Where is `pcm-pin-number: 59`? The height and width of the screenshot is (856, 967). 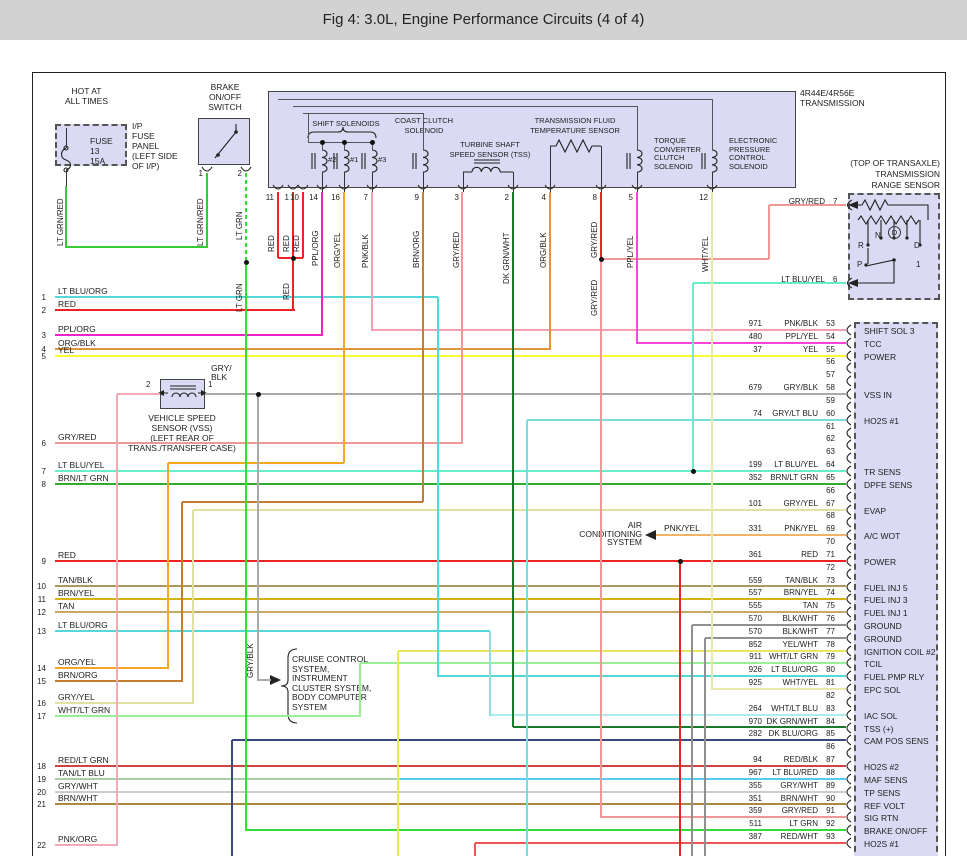
pcm-pin-number: 59 is located at coordinates (830, 400).